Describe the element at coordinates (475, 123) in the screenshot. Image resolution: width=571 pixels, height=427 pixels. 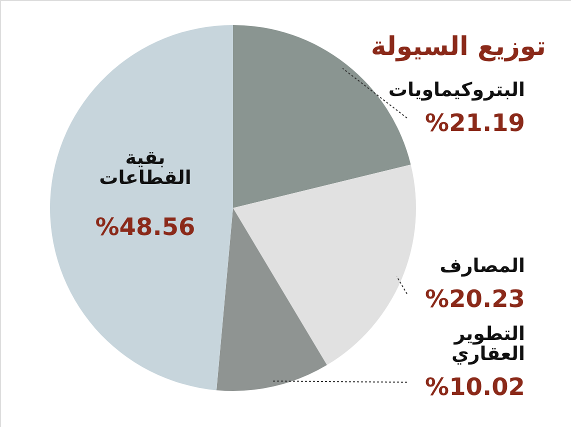
I see `data-label: %21.19` at that location.